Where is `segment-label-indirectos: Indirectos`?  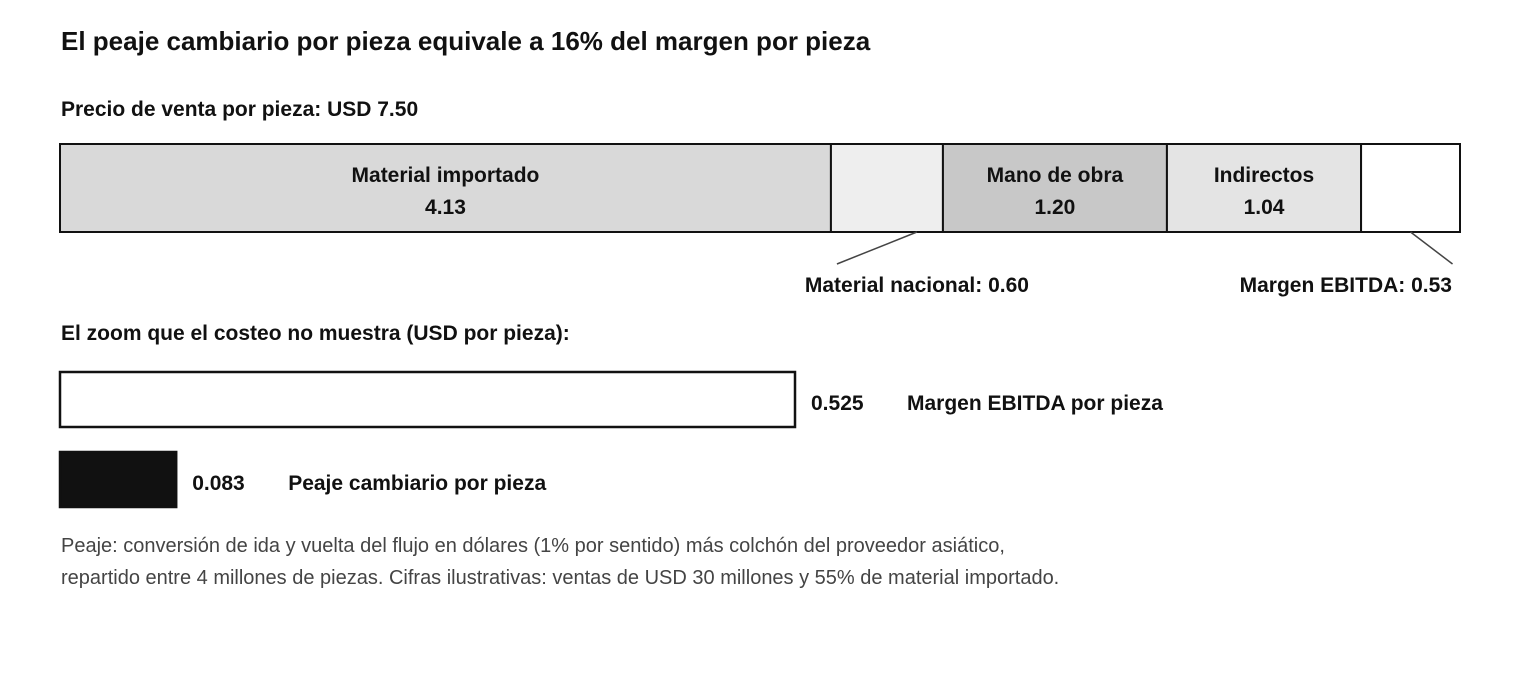
segment-label-indirectos: Indirectos is located at coordinates (1264, 175).